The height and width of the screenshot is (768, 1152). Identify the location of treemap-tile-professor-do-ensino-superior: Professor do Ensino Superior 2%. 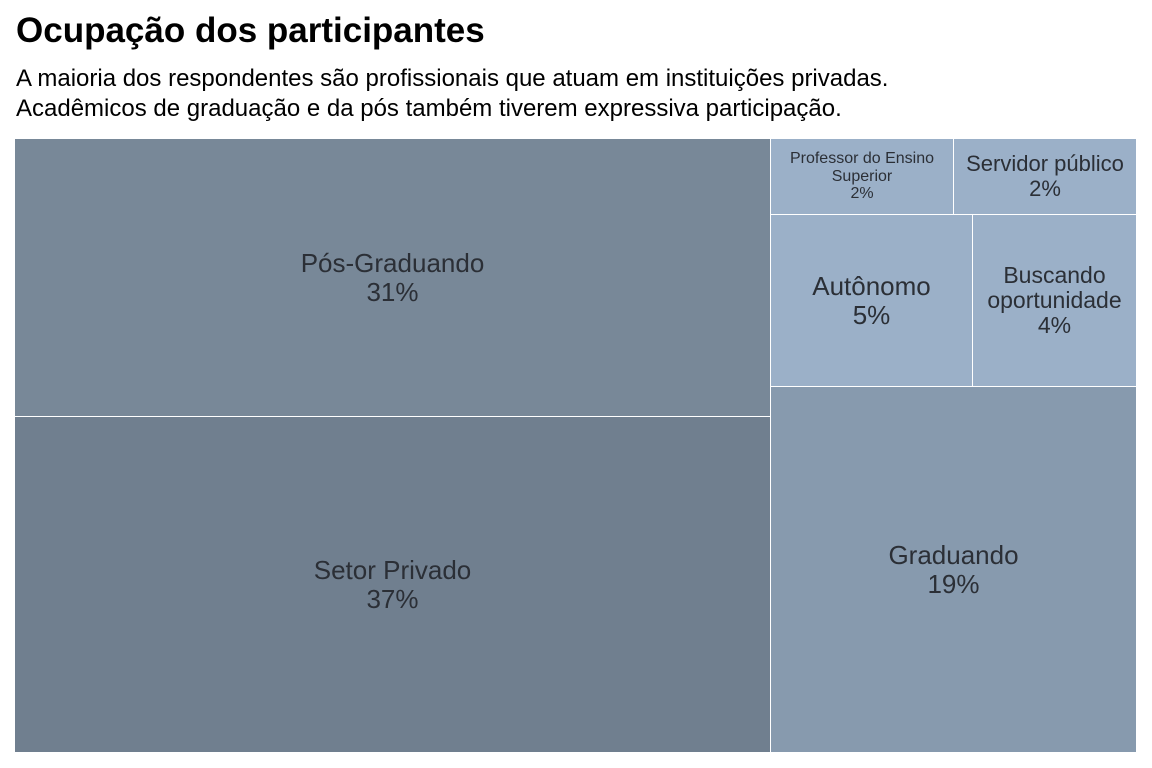
(862, 176).